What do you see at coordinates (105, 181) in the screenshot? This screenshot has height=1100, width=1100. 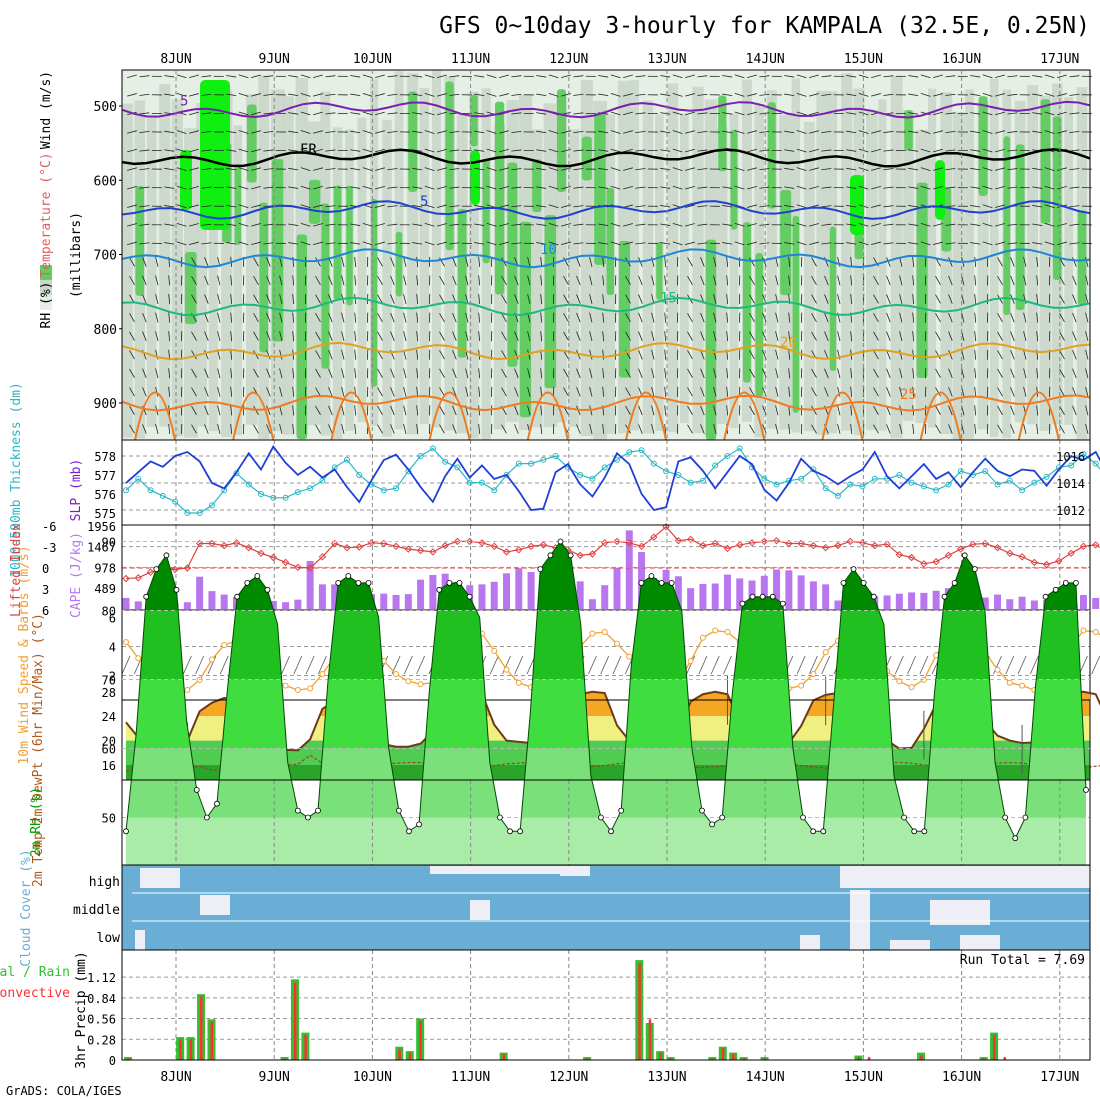 I see `y-tick-label: 600` at bounding box center [105, 181].